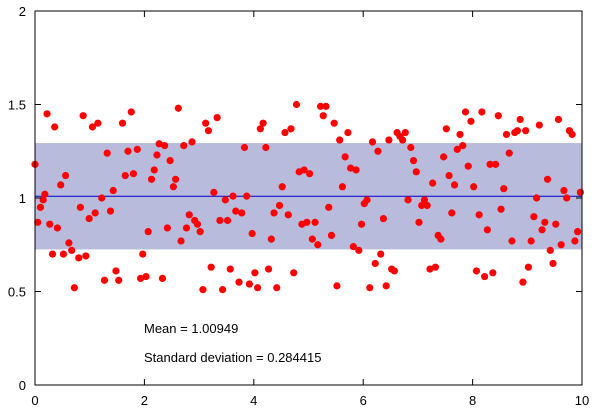 This screenshot has height=415, width=596. I want to click on mean-annotation: Mean = 1.00949, so click(191, 328).